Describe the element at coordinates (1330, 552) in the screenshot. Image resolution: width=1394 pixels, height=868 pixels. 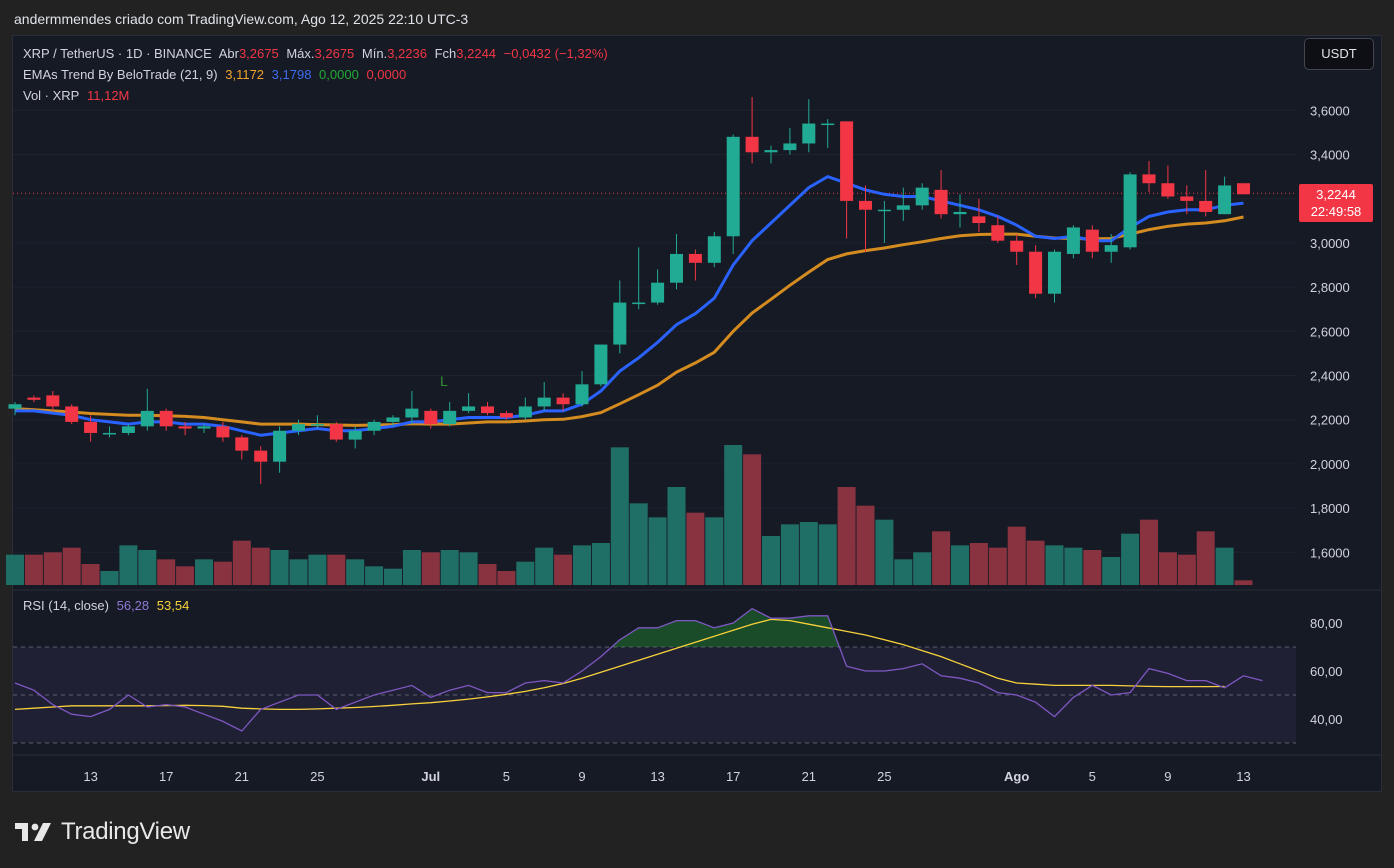
I see `price-tick-label: 1,6000` at that location.